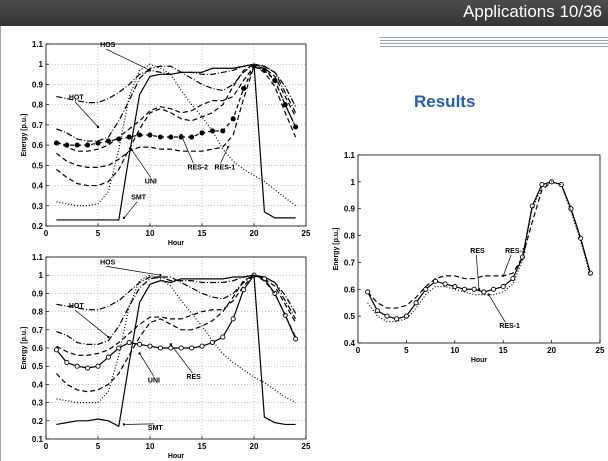  Describe the element at coordinates (197, 167) in the screenshot. I see `annotation-label-res-2: RES-2` at that location.